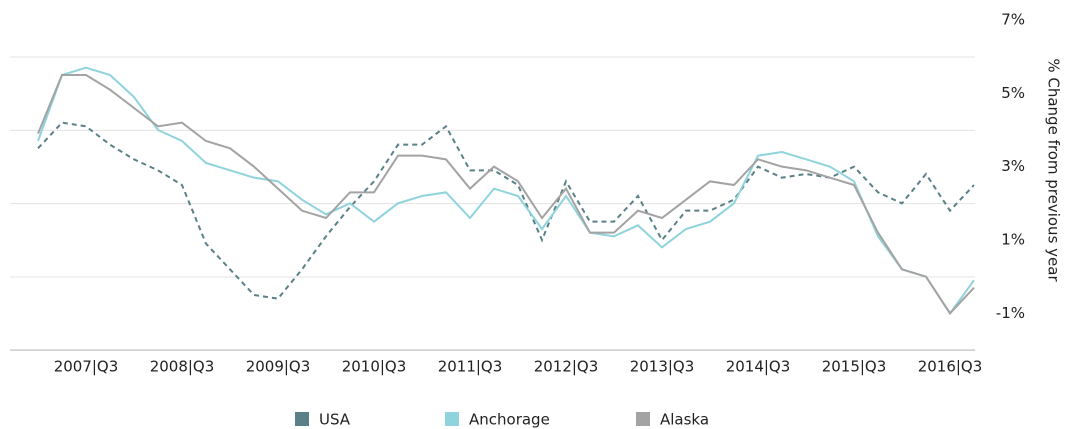 This screenshot has width=1065, height=429. Describe the element at coordinates (335, 420) in the screenshot. I see `legend-label: USA` at that location.